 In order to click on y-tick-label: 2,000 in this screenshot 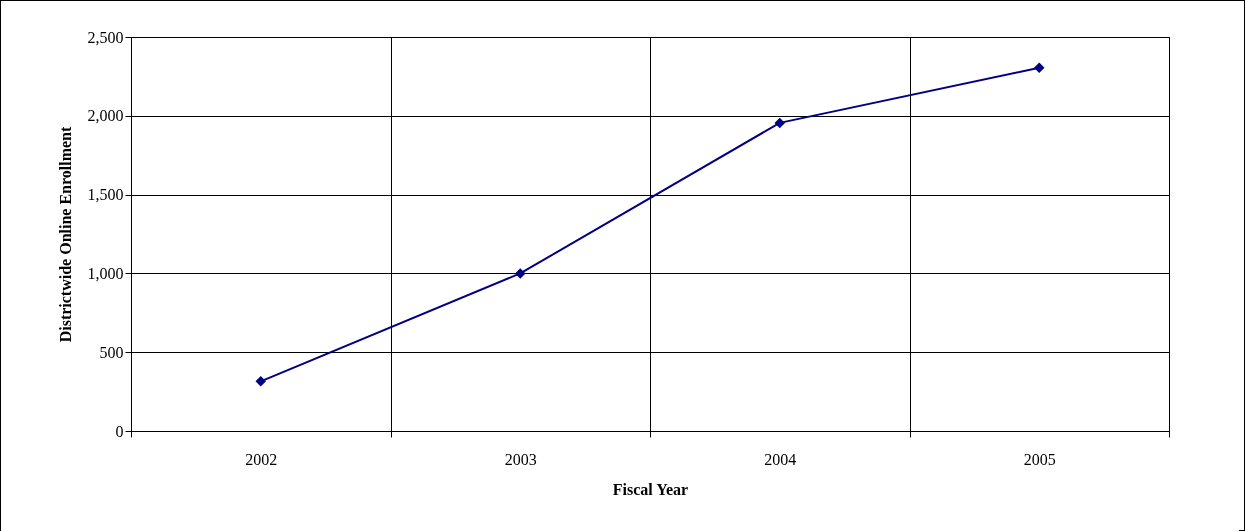, I will do `click(105, 116)`.